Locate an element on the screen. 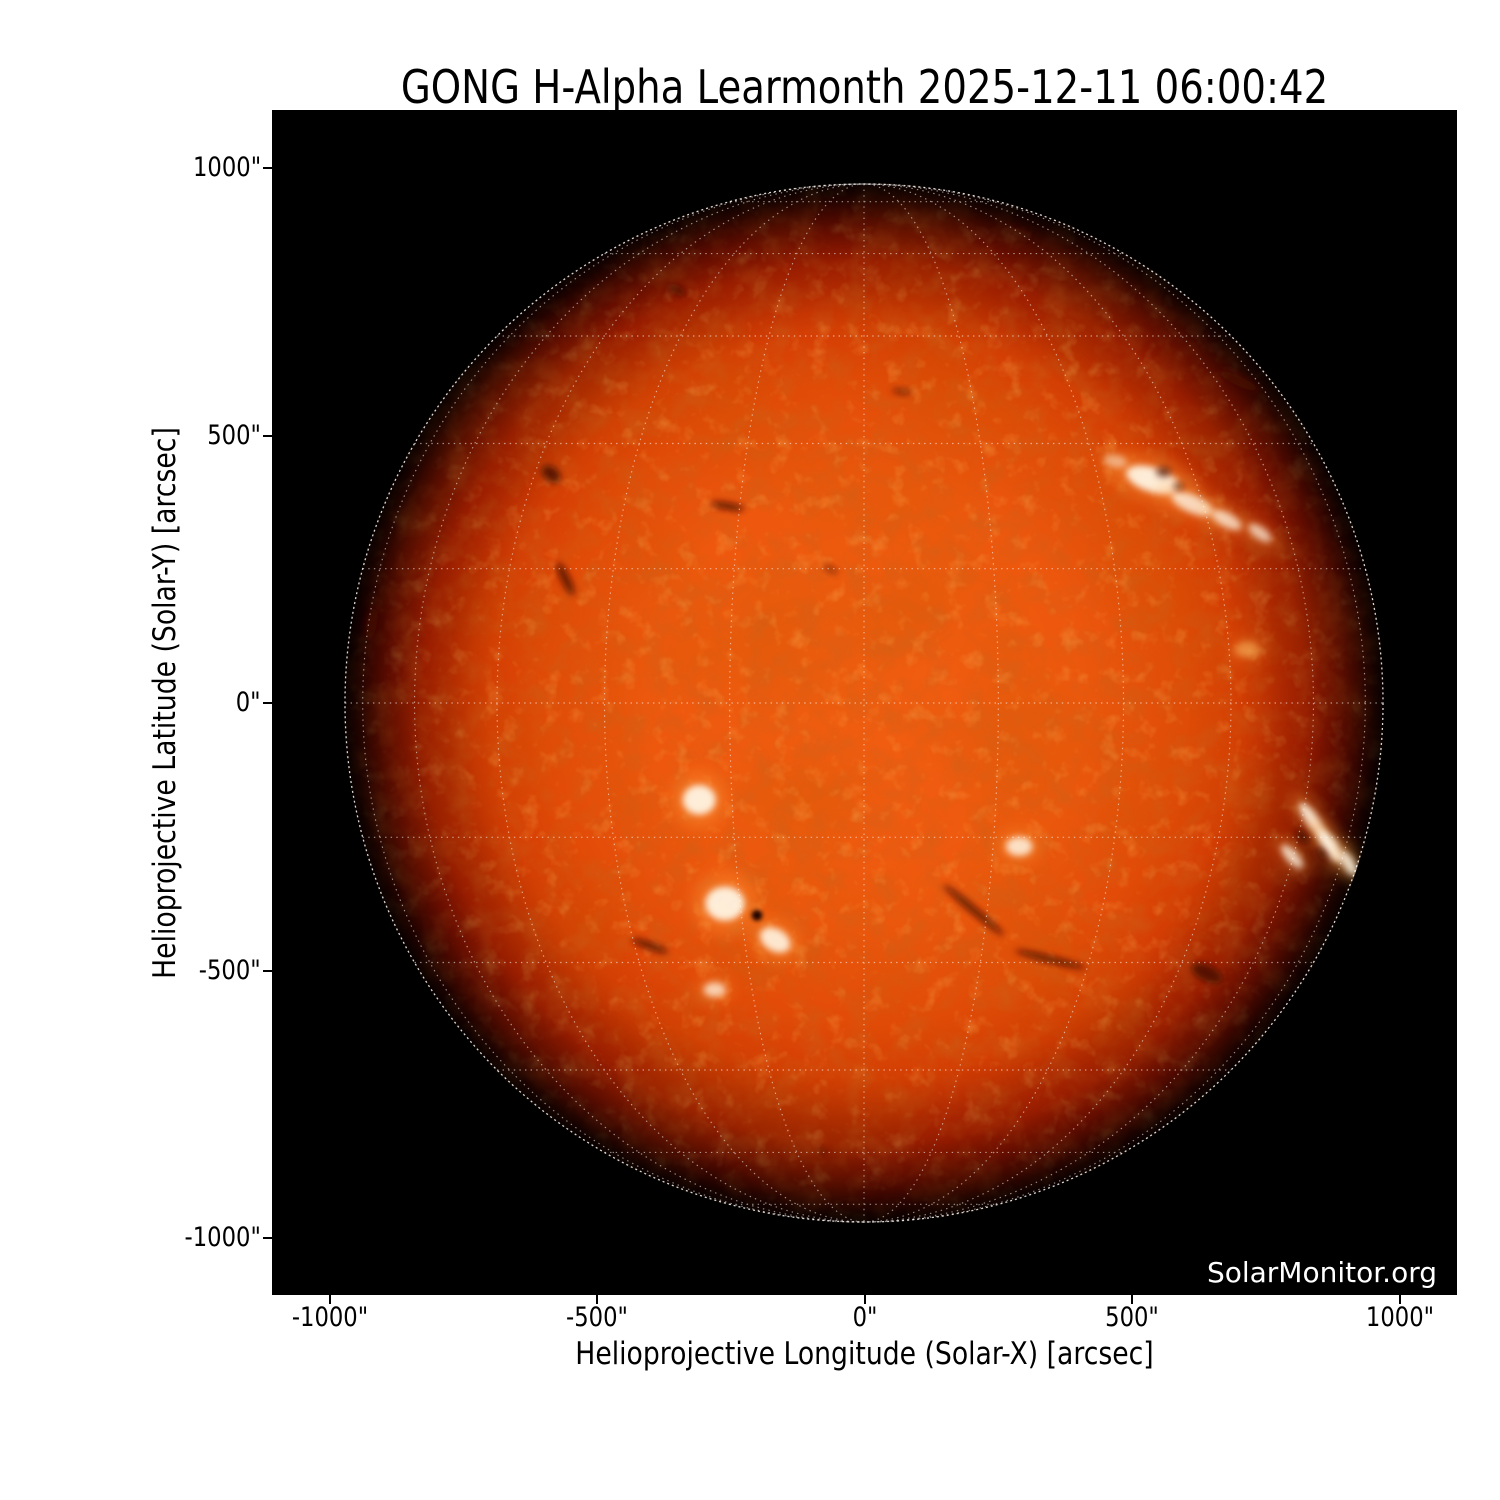  y-tick-label: 0" is located at coordinates (248, 702).